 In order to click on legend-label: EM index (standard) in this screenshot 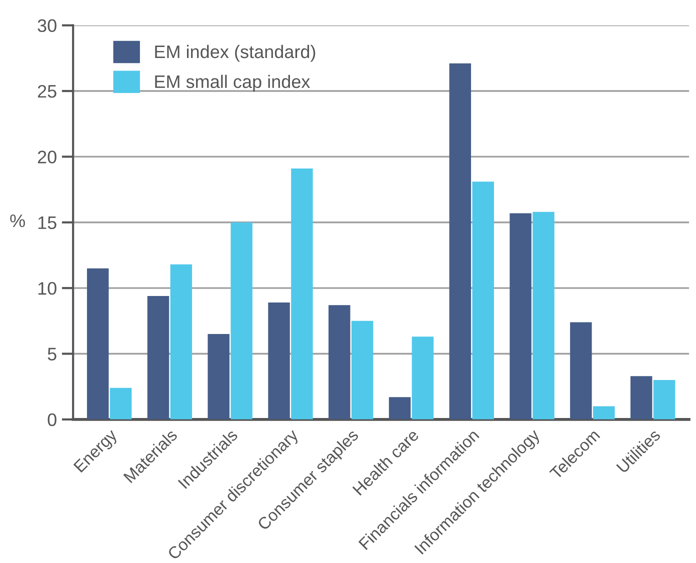, I will do `click(235, 53)`.